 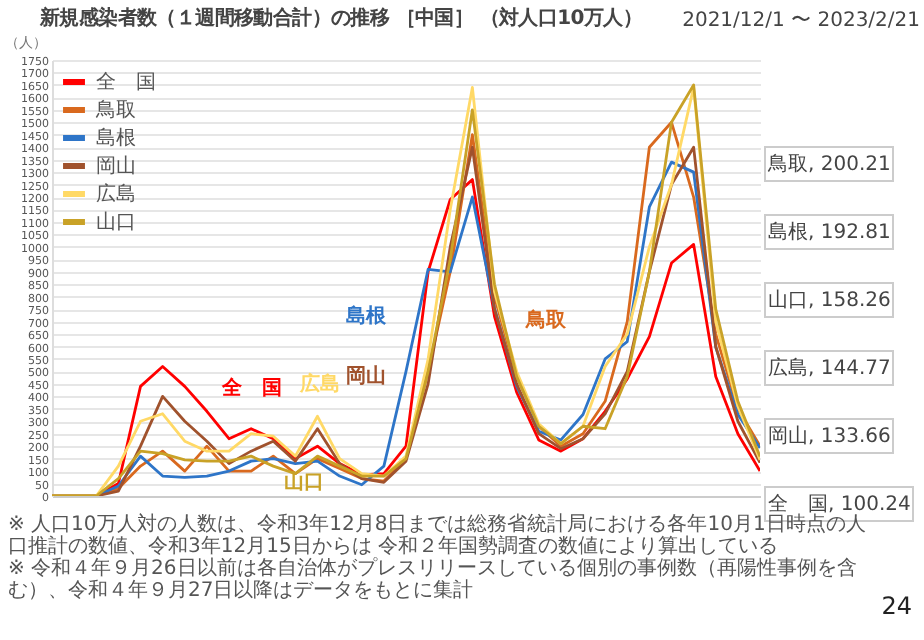 What do you see at coordinates (116, 194) in the screenshot?
I see `legend-label: 広島` at bounding box center [116, 194].